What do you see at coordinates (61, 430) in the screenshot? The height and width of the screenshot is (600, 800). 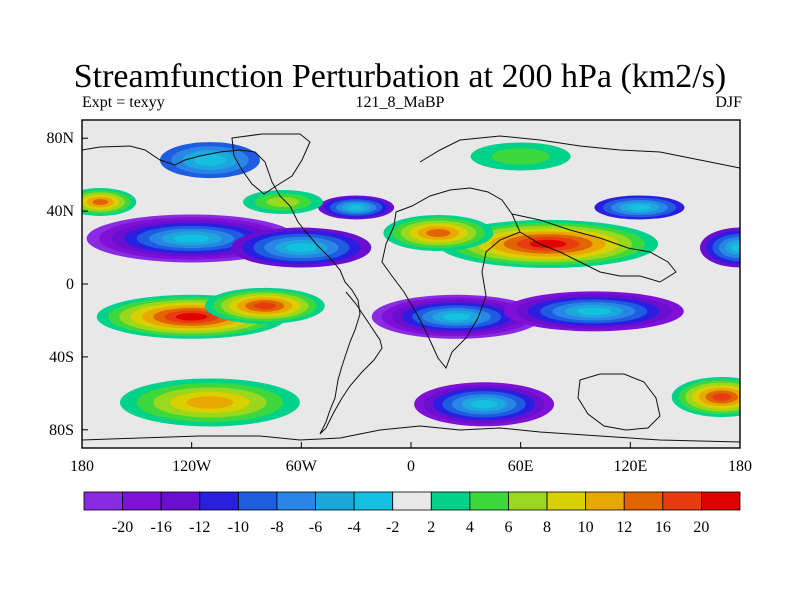 I see `y-tick-label: 80S` at bounding box center [61, 430].